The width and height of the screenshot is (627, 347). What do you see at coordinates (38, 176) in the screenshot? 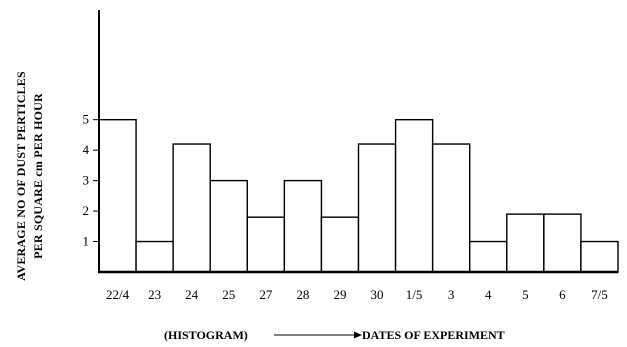
I see `y-axis-label-line2: PER SQUARE cm PER HOUR` at bounding box center [38, 176].